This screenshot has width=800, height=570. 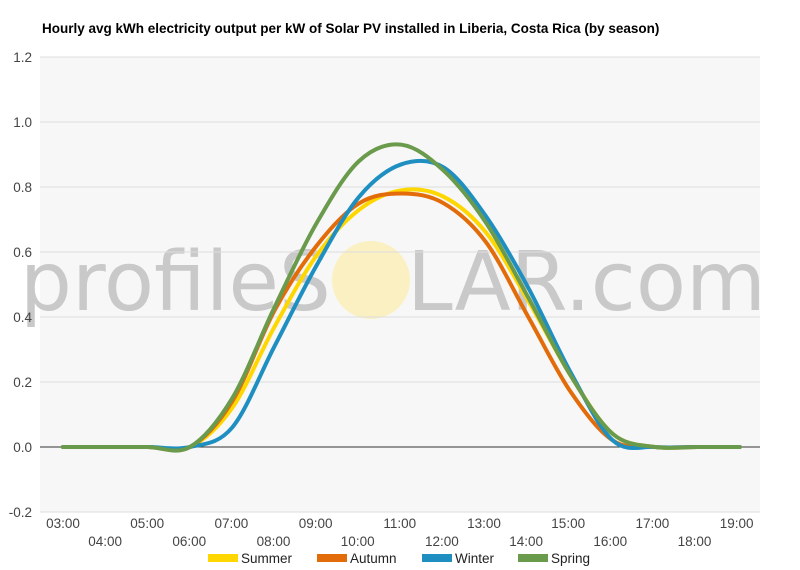 What do you see at coordinates (22, 187) in the screenshot?
I see `y-tick-label: 0.8` at bounding box center [22, 187].